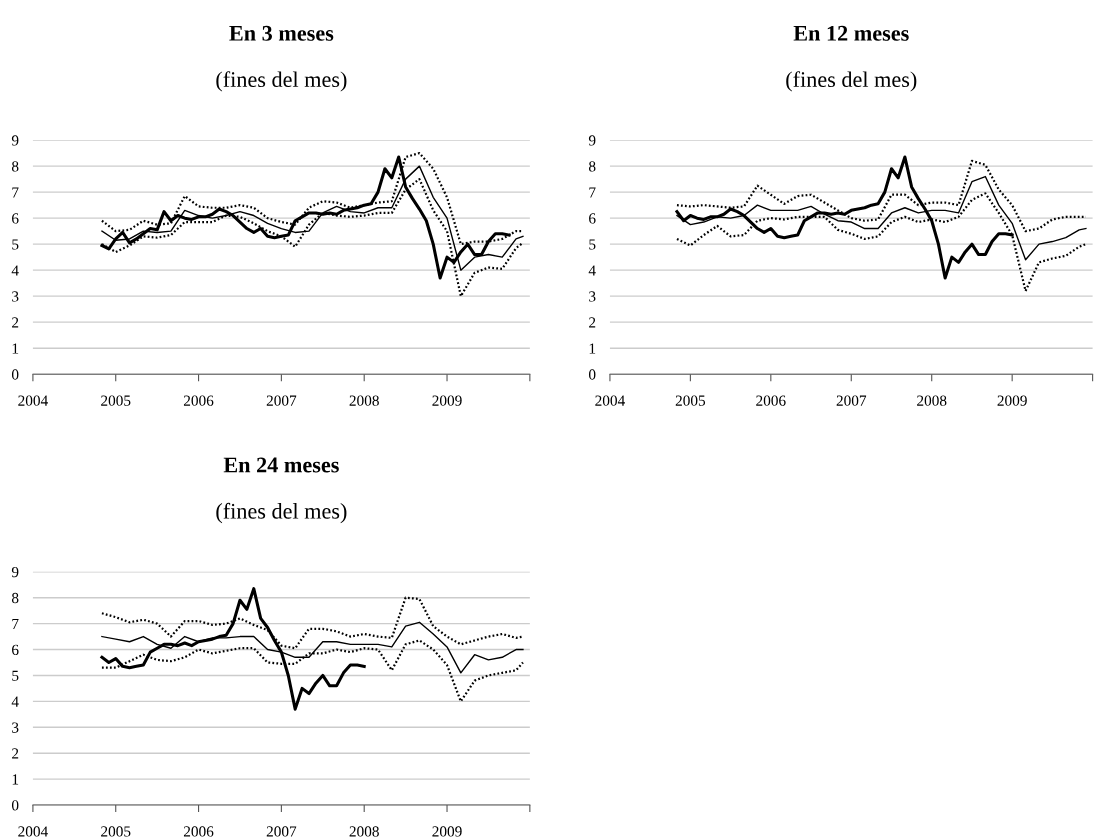 This screenshot has height=839, width=1097. What do you see at coordinates (851, 33) in the screenshot?
I see `chart-title: En 12 meses` at bounding box center [851, 33].